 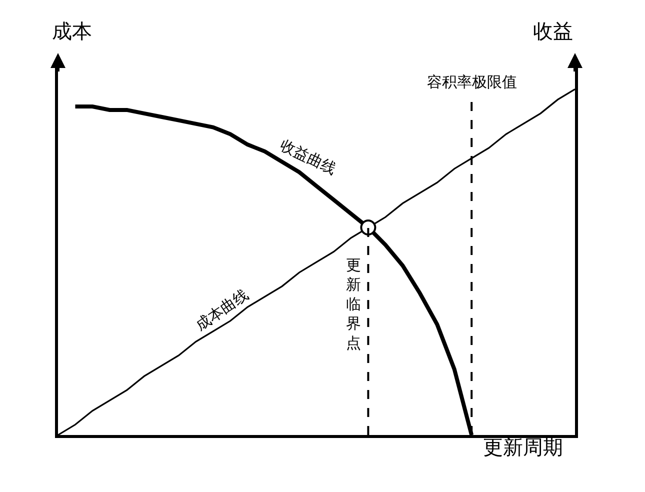 I want to click on x-axis-title: 更新周期, so click(x=523, y=447).